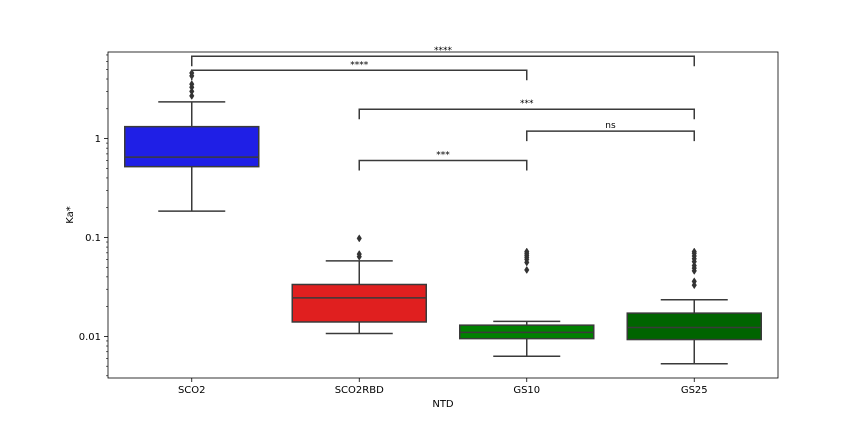 The image size is (864, 432). I want to click on box-sco2, so click(192, 146).